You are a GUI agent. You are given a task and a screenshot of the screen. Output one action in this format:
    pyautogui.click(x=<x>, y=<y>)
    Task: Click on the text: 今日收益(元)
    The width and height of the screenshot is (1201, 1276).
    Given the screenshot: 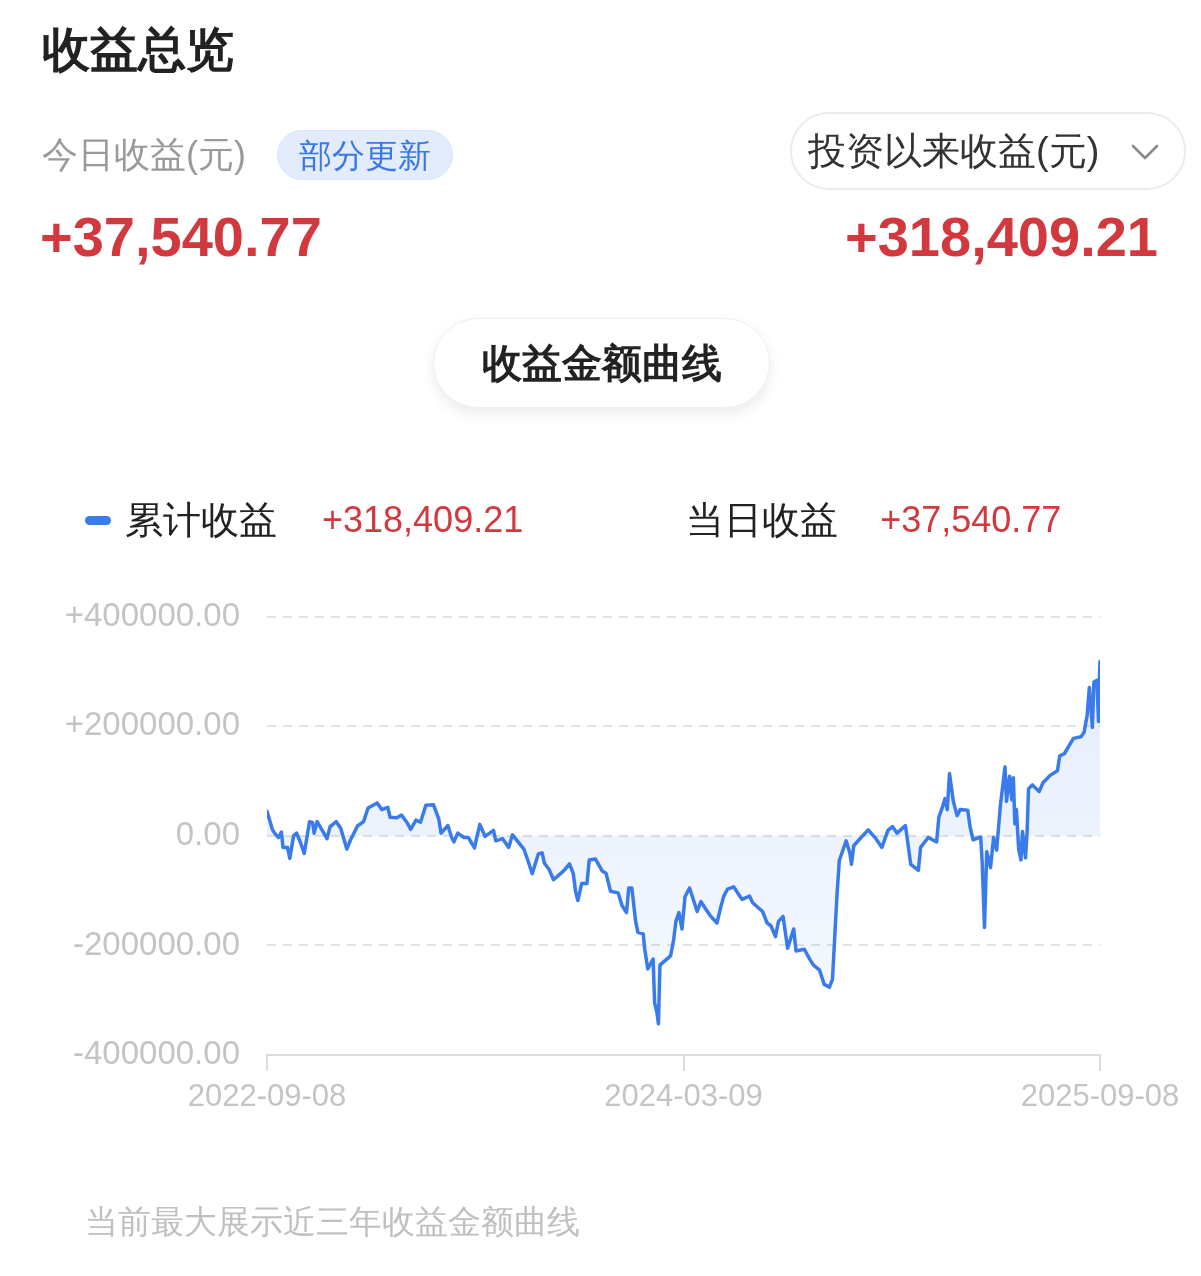 What is the action you would take?
    pyautogui.click(x=144, y=154)
    